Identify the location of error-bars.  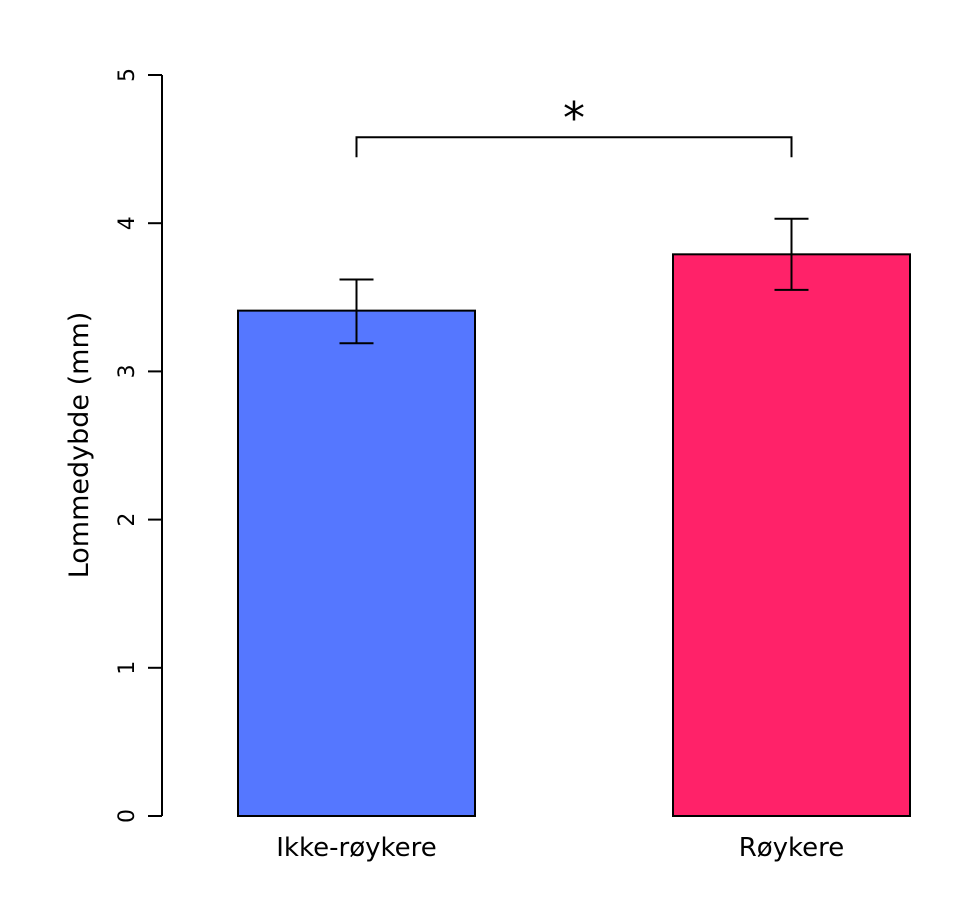
(574, 281).